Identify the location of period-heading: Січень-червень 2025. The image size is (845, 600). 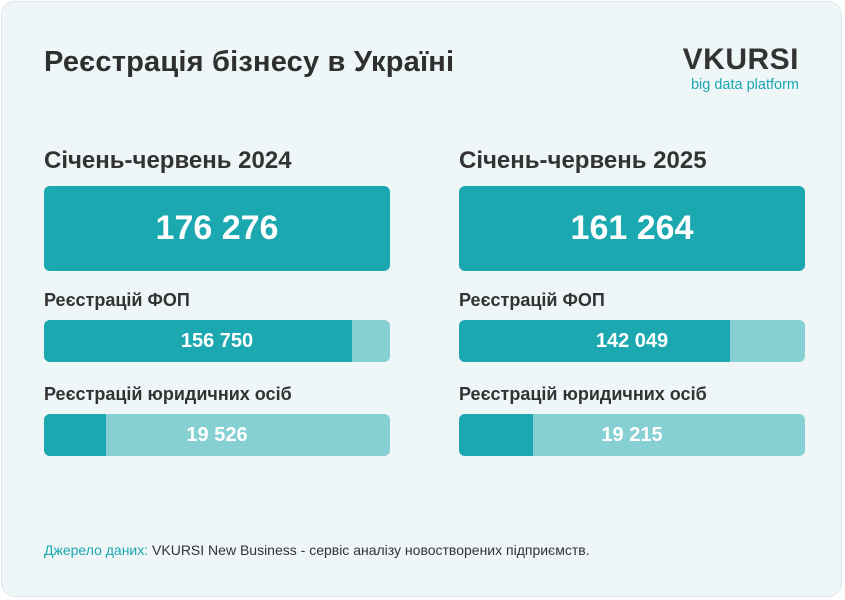
(583, 160).